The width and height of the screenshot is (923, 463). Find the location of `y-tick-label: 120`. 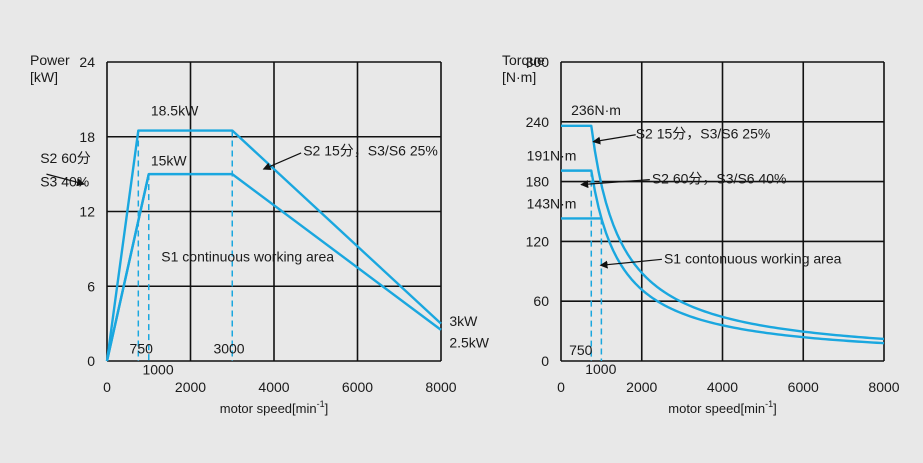

y-tick-label: 120 is located at coordinates (538, 241).